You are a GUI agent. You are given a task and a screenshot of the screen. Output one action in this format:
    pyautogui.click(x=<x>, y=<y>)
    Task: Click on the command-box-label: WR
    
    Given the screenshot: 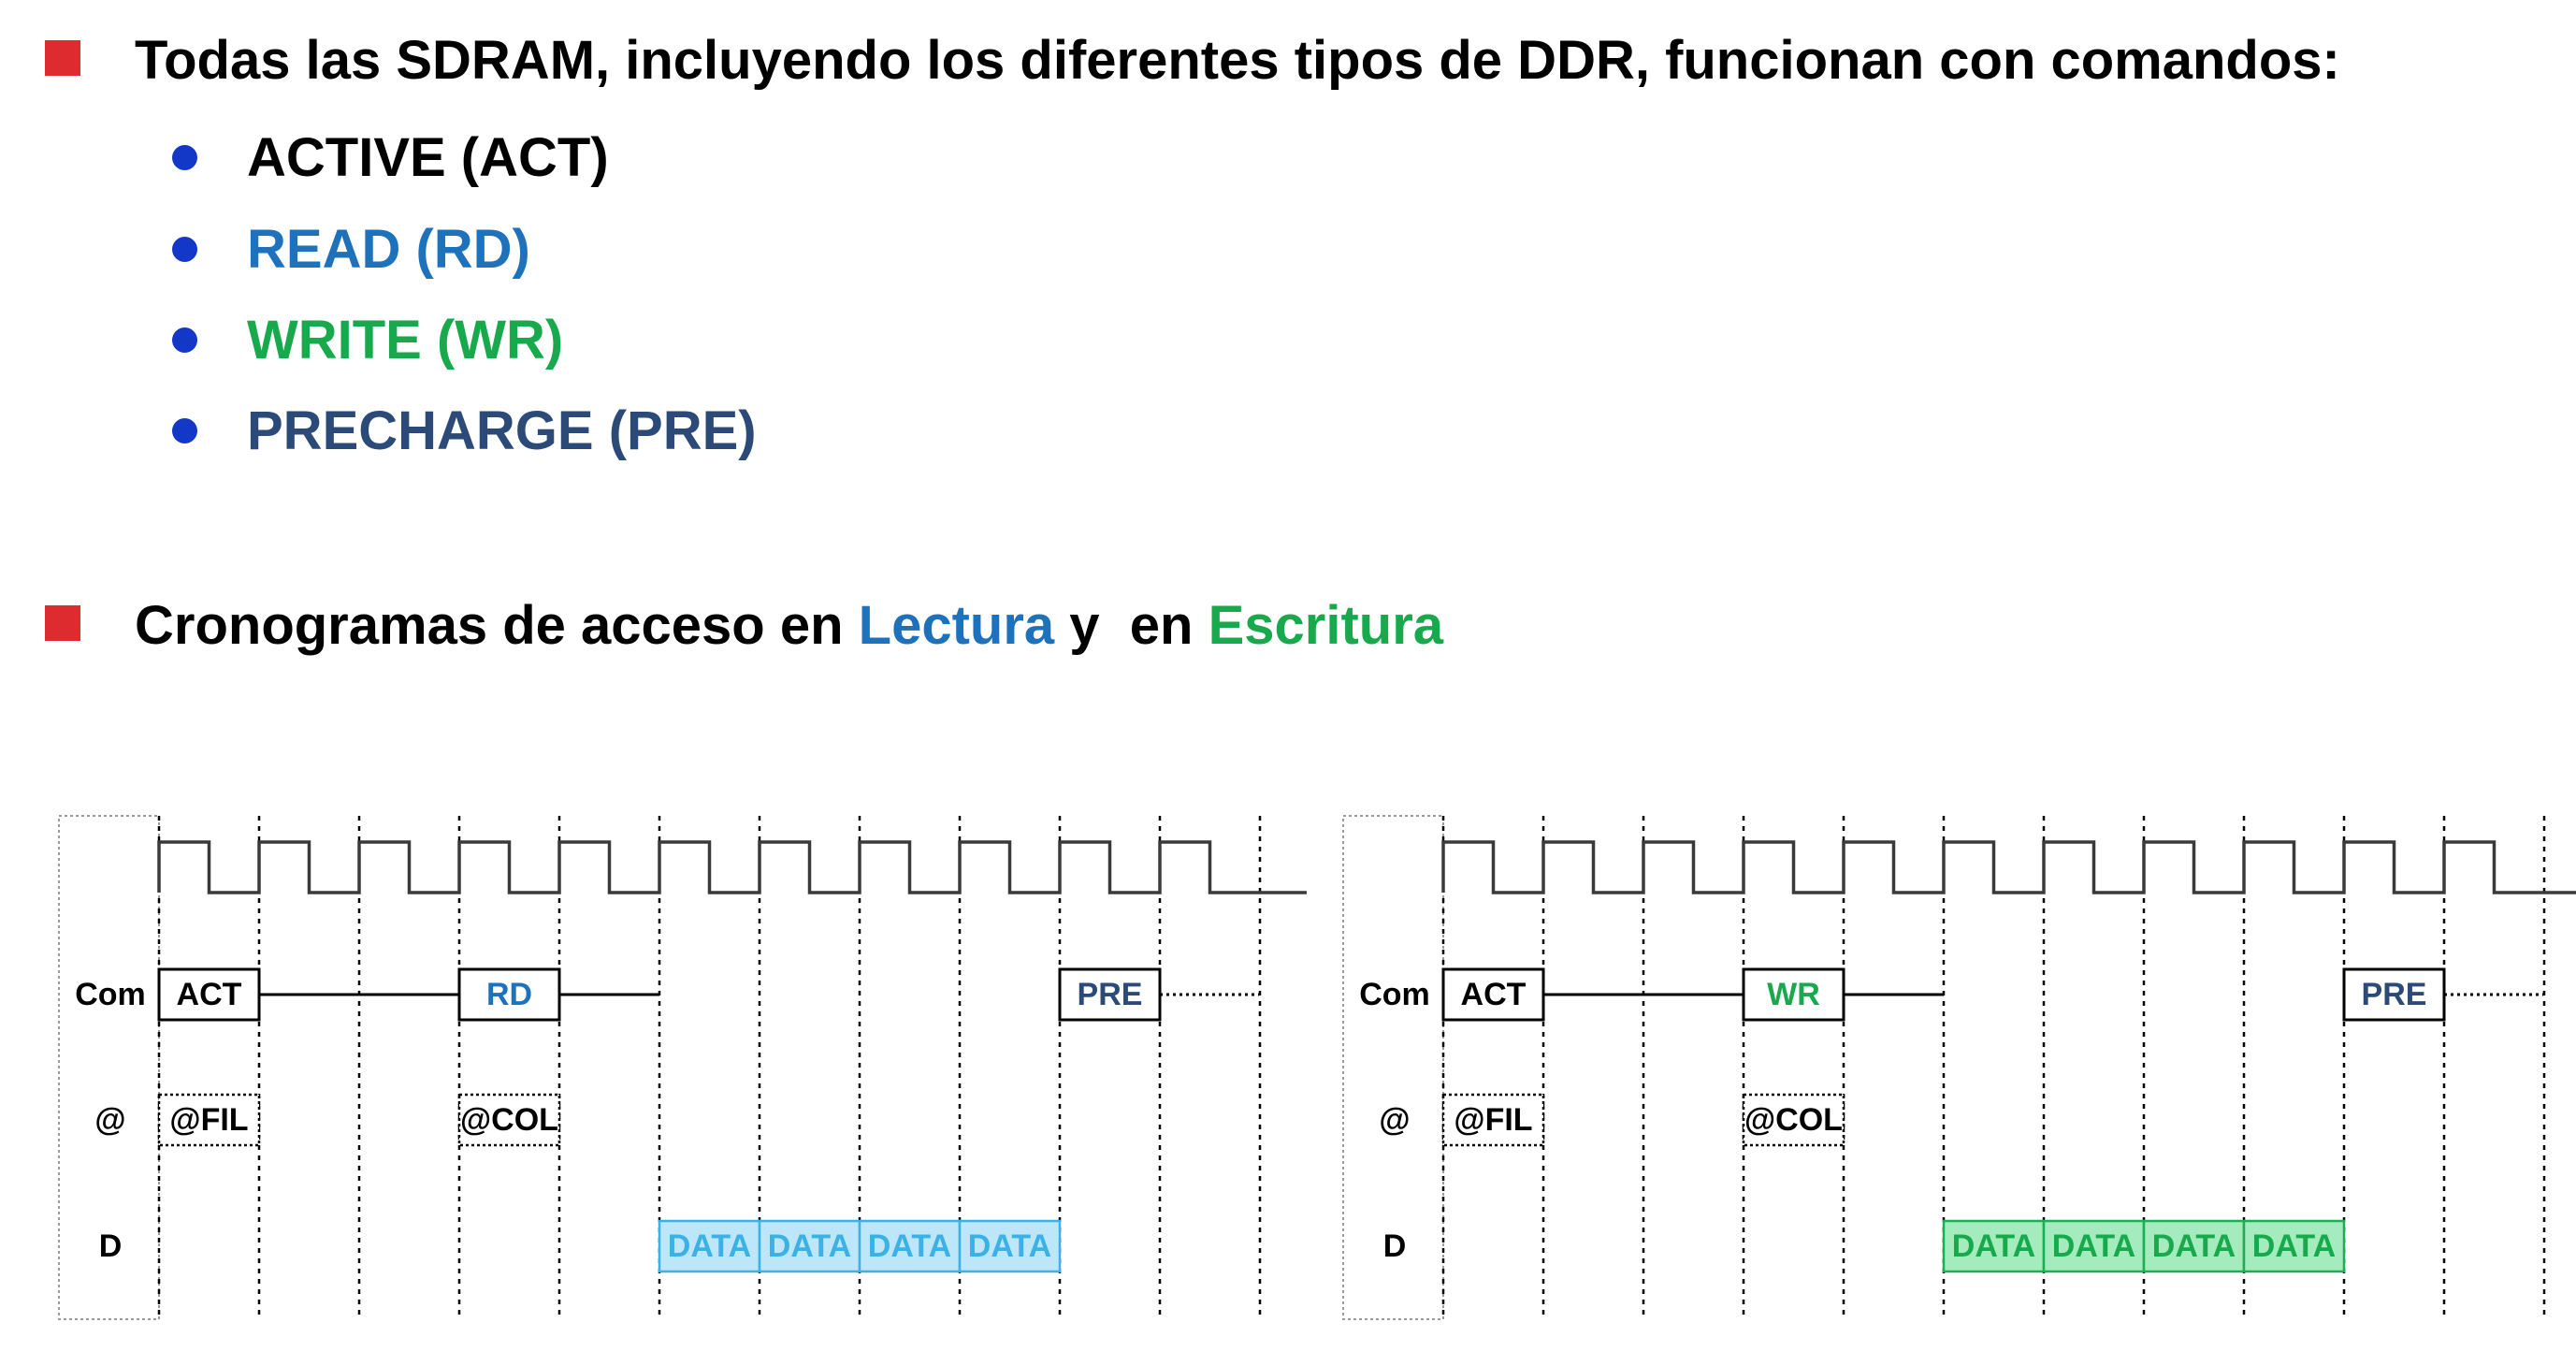 What is the action you would take?
    pyautogui.click(x=1793, y=994)
    